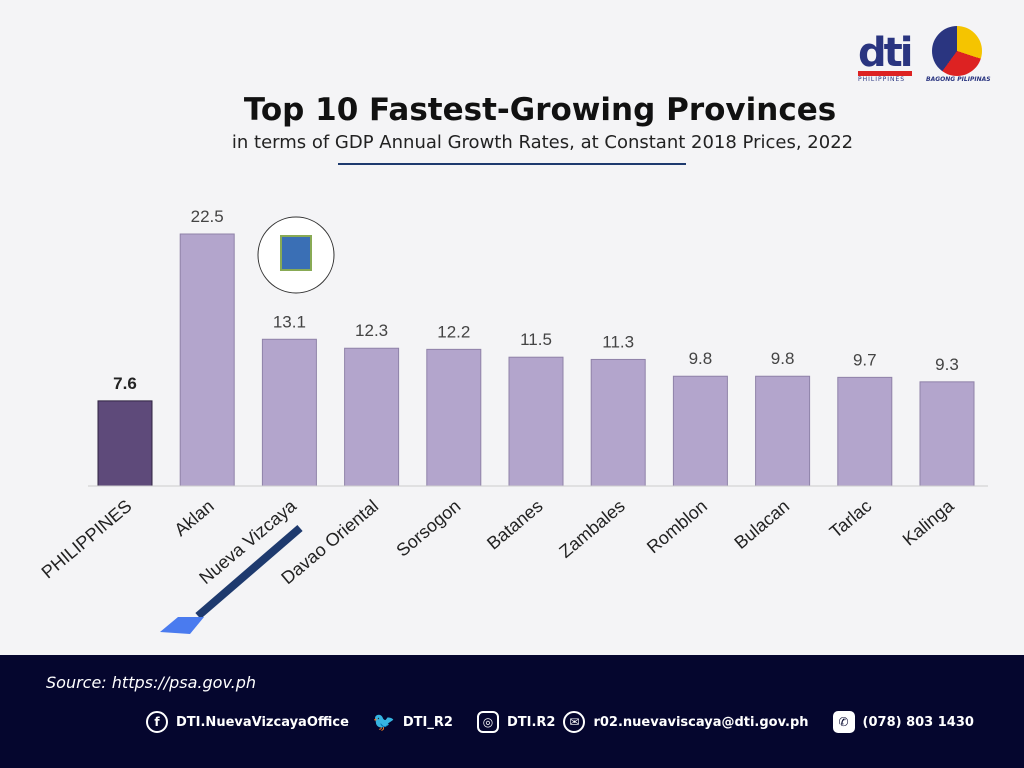  What do you see at coordinates (618, 341) in the screenshot?
I see `data-label: 11.3` at bounding box center [618, 341].